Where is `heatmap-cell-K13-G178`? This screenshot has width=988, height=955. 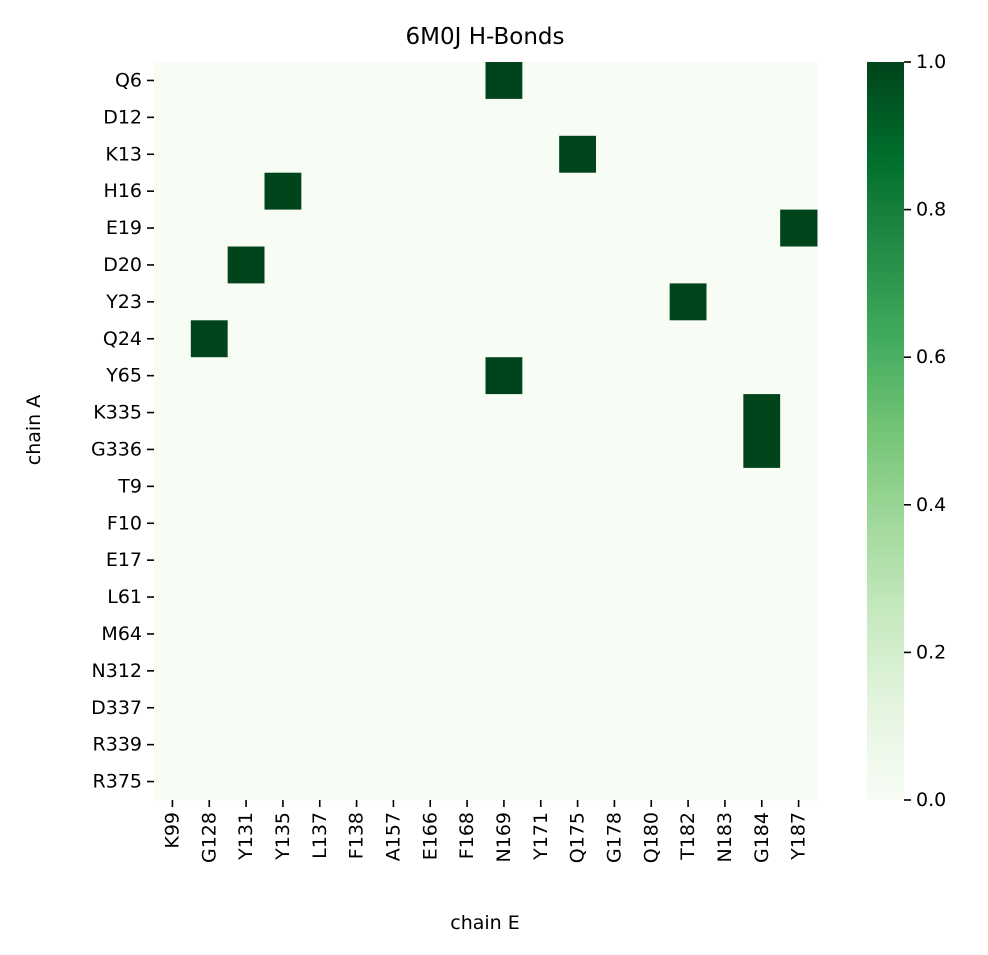 heatmap-cell-K13-G178 is located at coordinates (615, 154).